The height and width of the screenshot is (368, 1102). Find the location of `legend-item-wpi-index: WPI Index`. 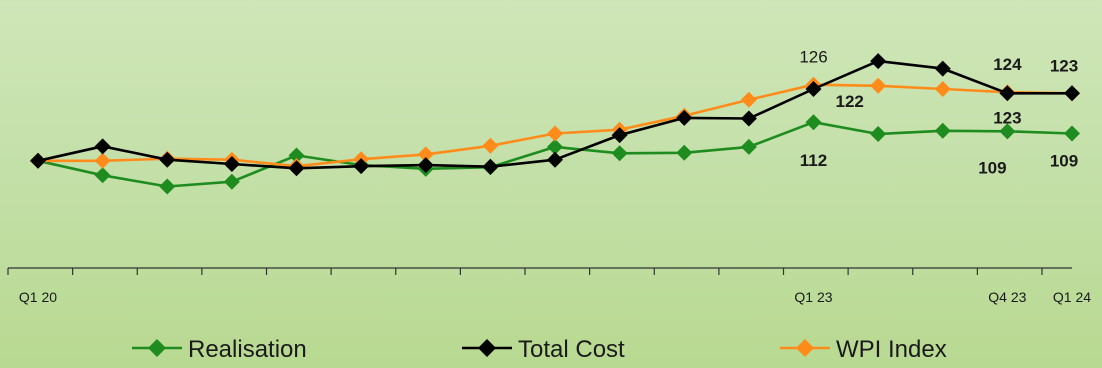

legend-item-wpi-index: WPI Index is located at coordinates (863, 349).